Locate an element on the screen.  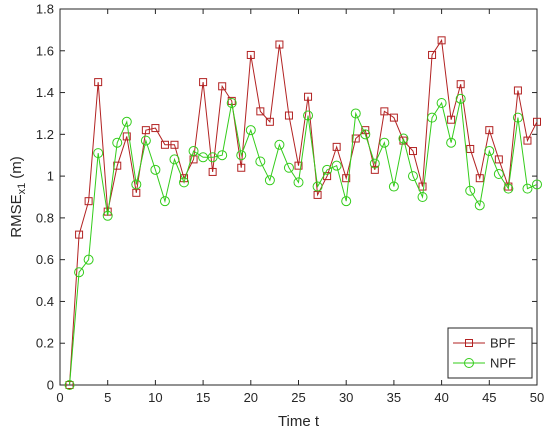
legend: BPF NPF is located at coordinates (490, 353).